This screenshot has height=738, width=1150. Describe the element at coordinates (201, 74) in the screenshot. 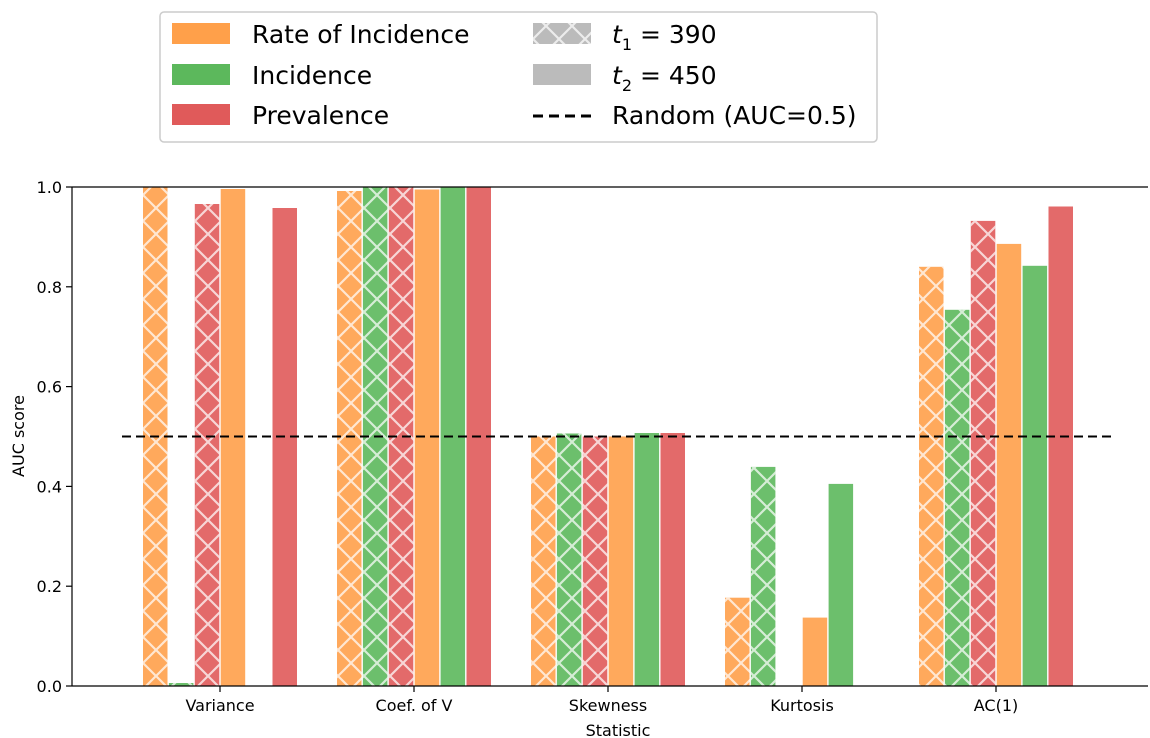

I see `legend-swatch-incidence` at that location.